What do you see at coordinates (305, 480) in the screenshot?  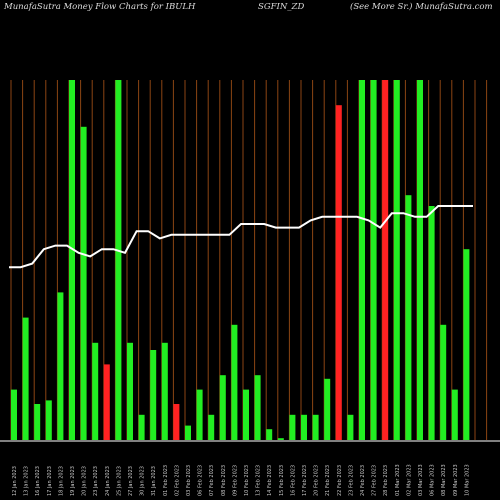 I see `x-tick-label: 17 Feb 2023` at bounding box center [305, 480].